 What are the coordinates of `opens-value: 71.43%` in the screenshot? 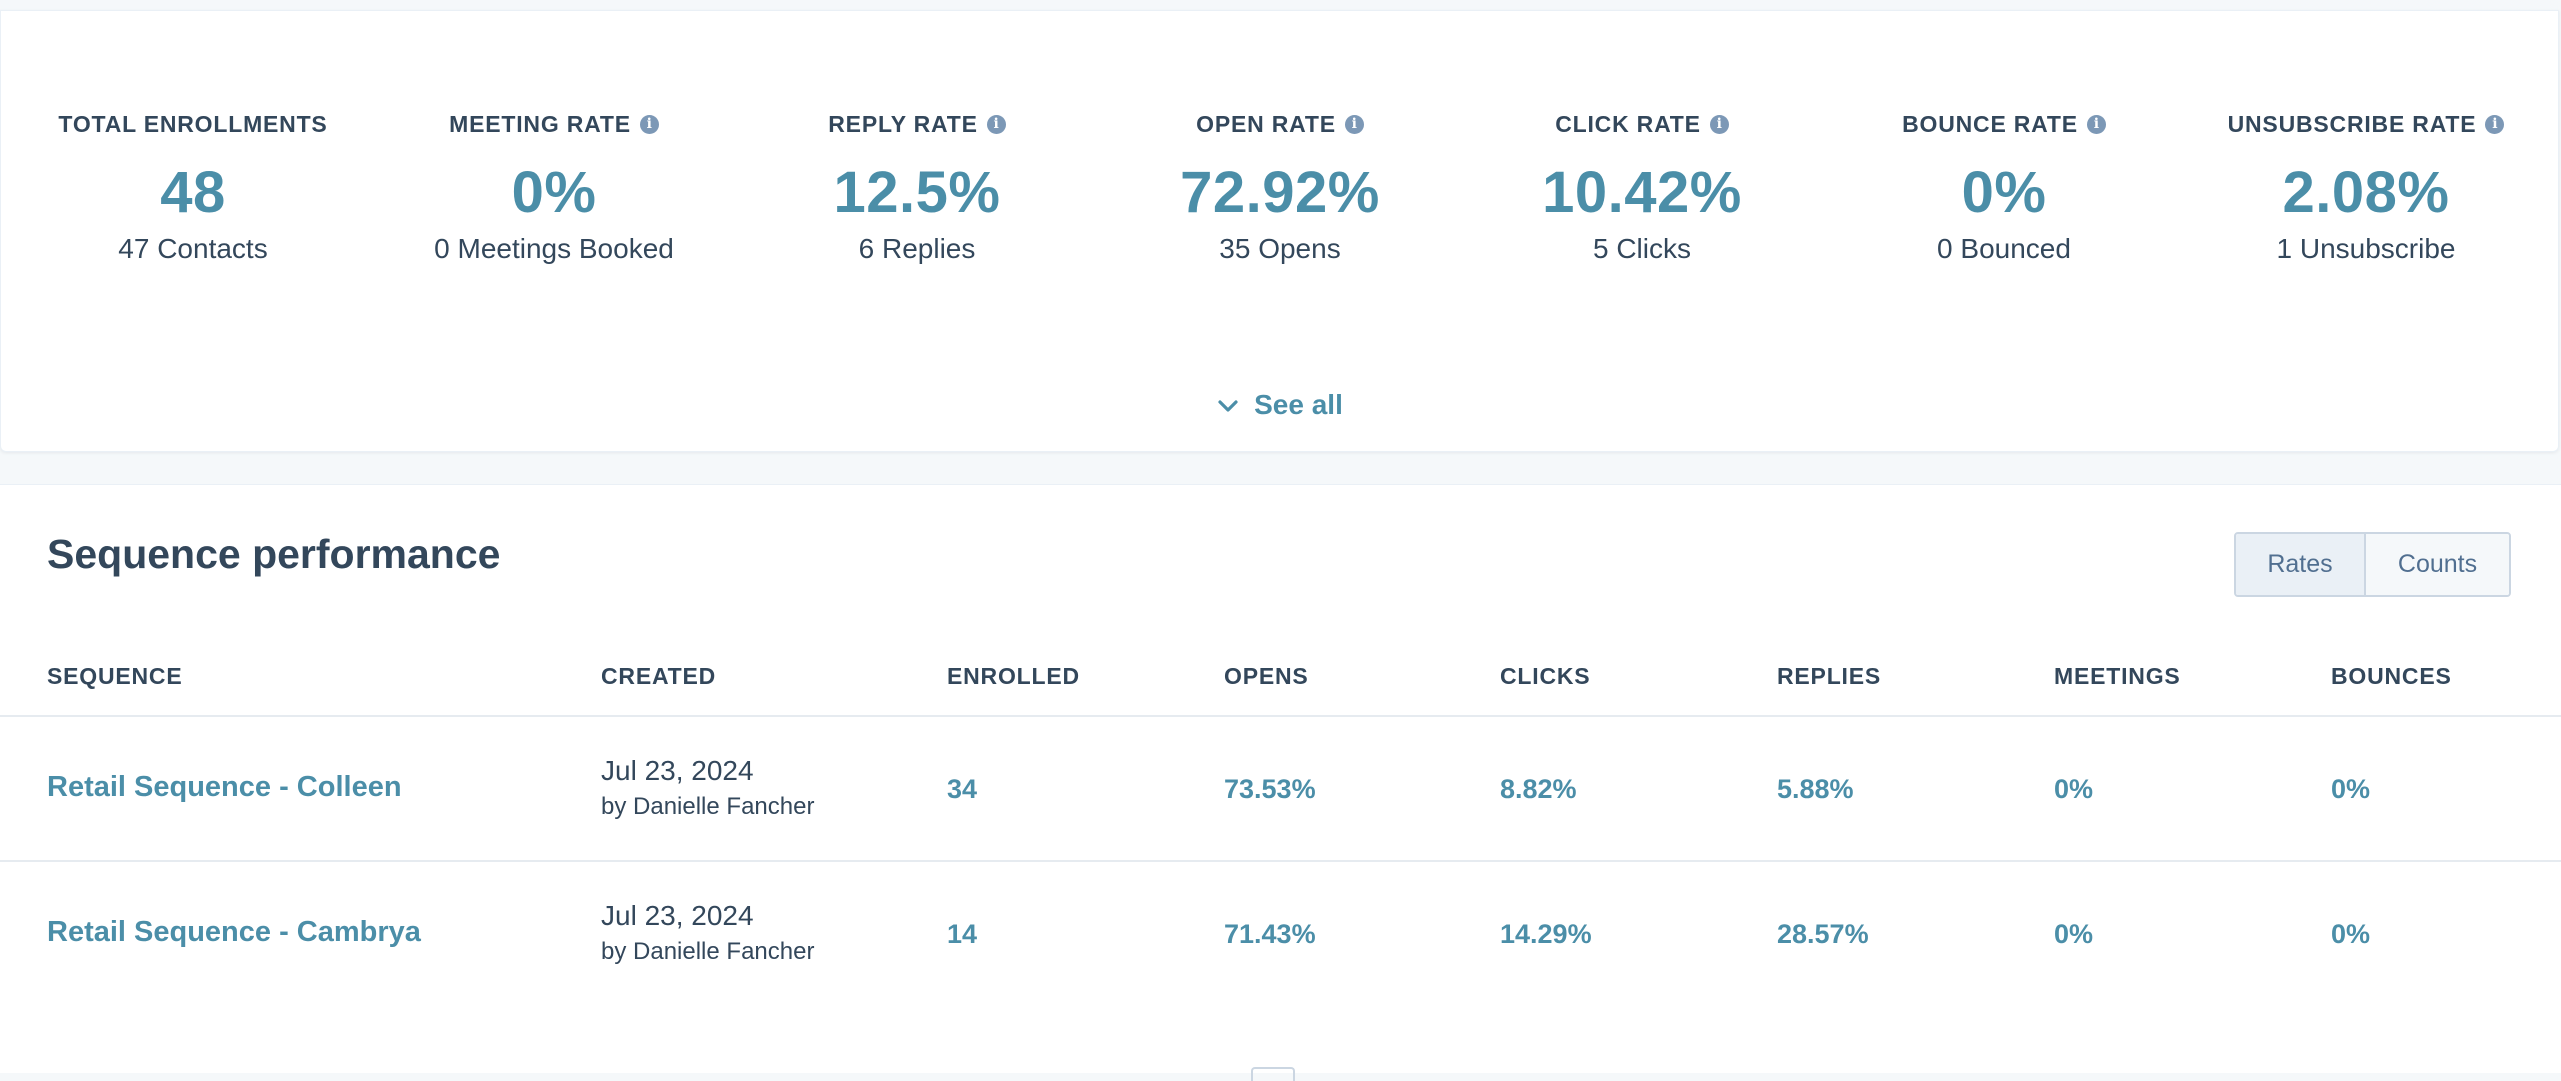 It's located at (1270, 934).